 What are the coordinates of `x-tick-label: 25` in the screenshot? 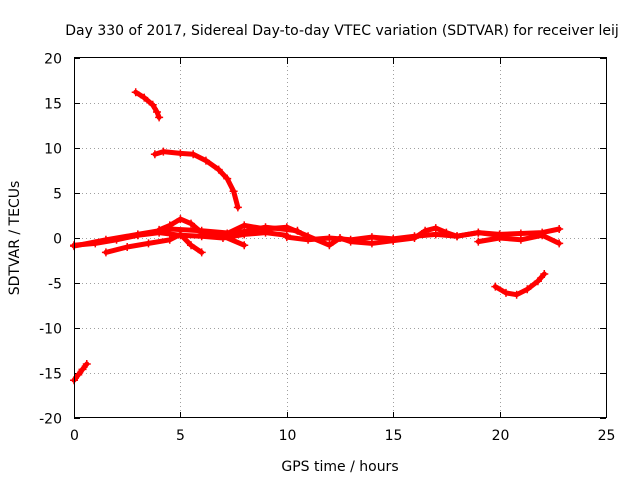 It's located at (607, 436).